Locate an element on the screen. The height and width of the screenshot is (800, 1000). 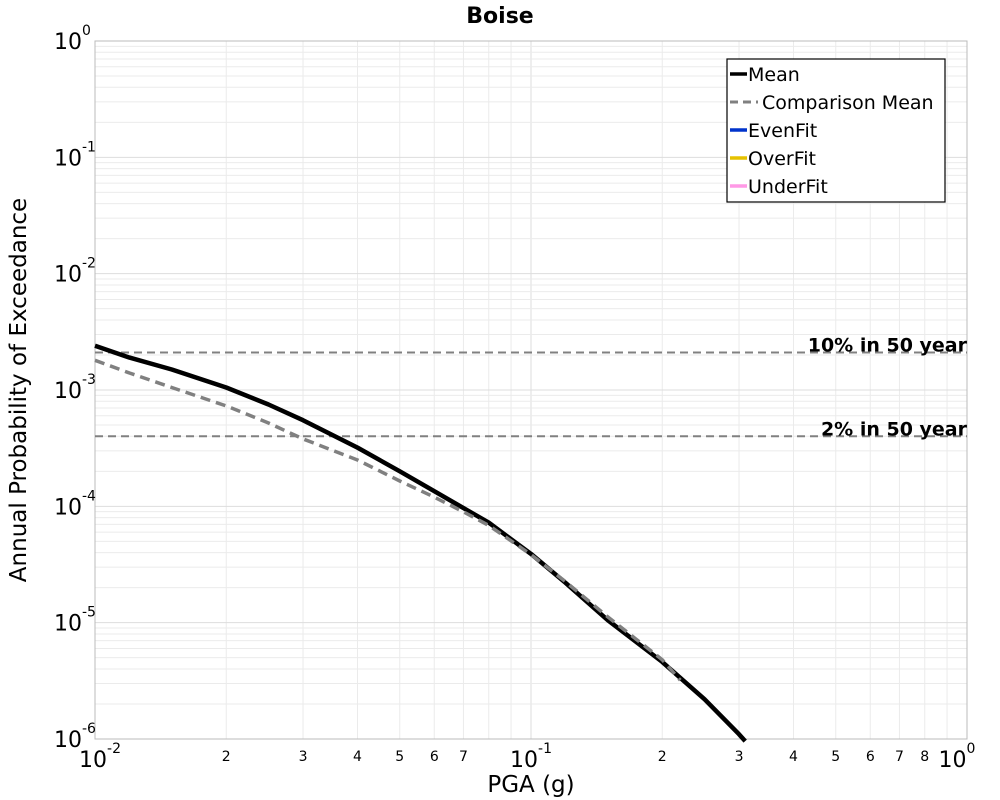
legend-label: Comparison Mean is located at coordinates (848, 103).